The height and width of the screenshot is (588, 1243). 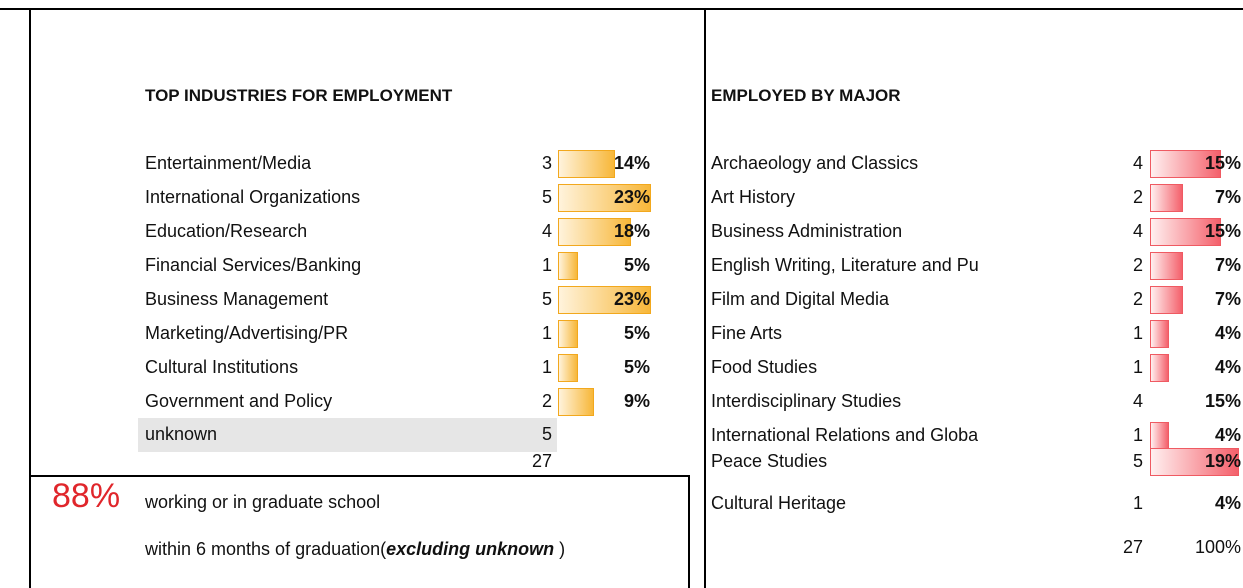 I want to click on row-percent: 18%, so click(x=631, y=231).